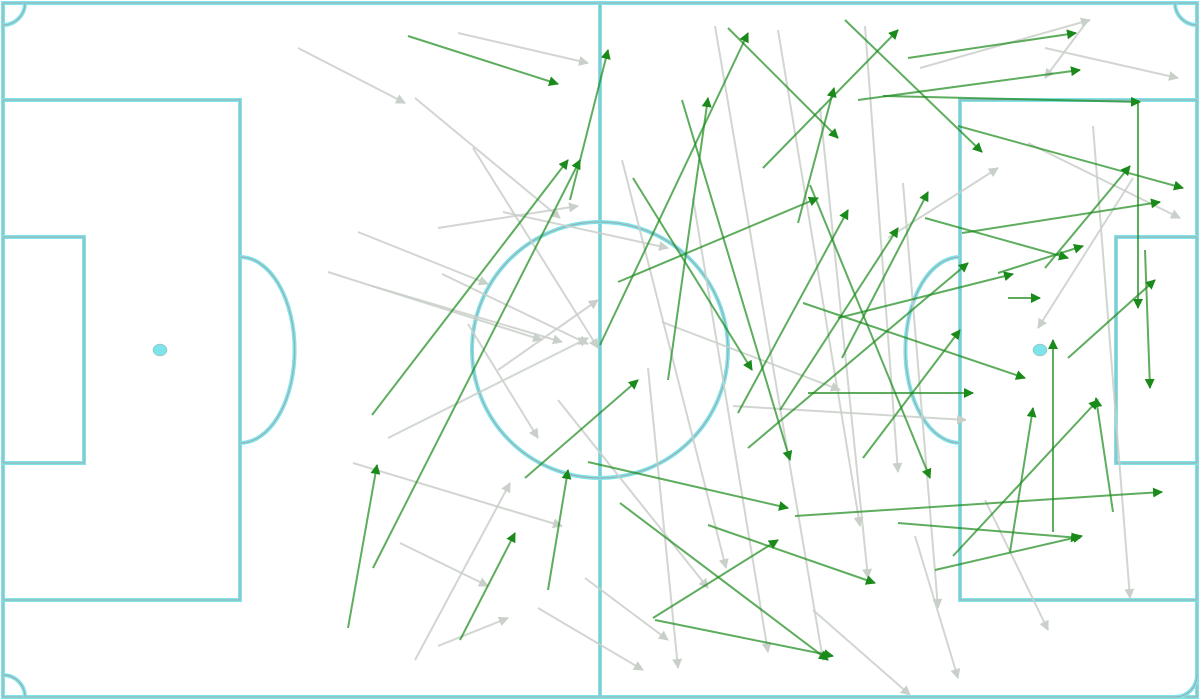  I want to click on left-goal-area-edge, so click(43, 350).